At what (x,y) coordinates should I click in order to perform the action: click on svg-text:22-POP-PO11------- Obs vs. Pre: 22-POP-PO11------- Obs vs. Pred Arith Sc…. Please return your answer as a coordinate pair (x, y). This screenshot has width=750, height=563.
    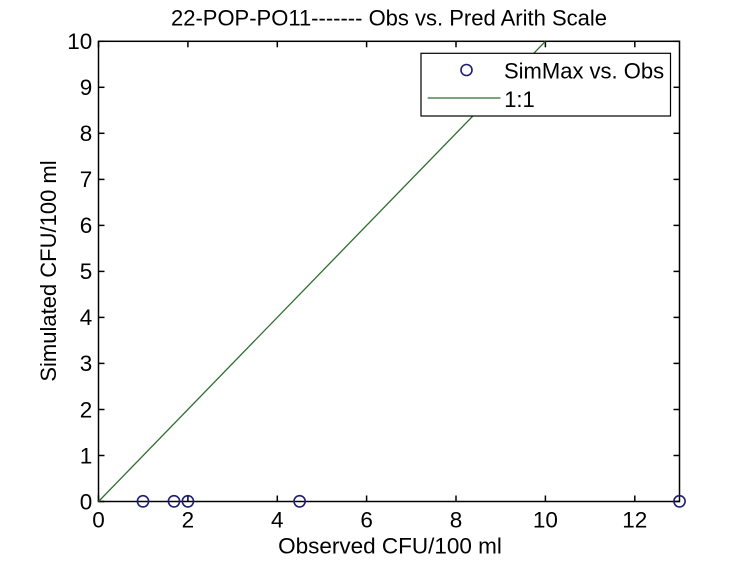
    Looking at the image, I should click on (389, 18).